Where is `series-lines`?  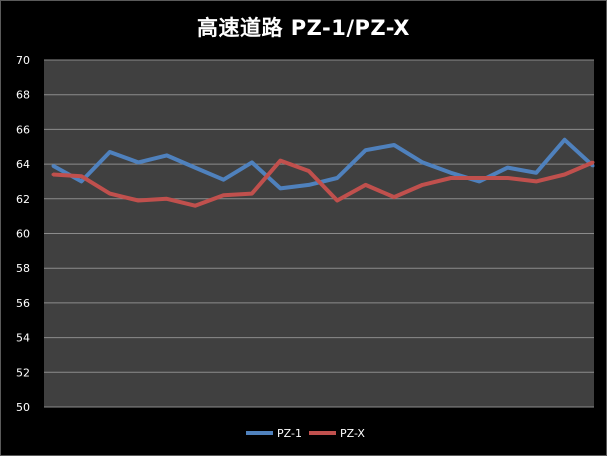 series-lines is located at coordinates (323, 172).